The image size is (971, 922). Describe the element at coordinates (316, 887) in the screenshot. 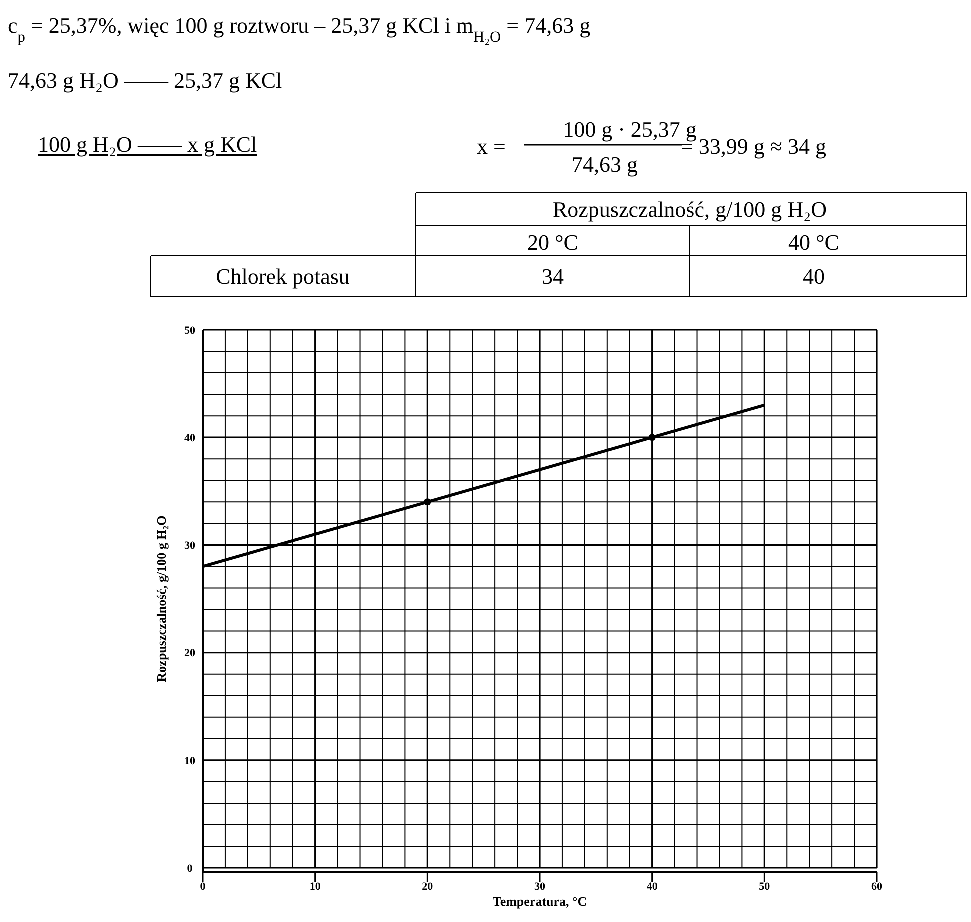

I see `x-tick-label: 10` at that location.